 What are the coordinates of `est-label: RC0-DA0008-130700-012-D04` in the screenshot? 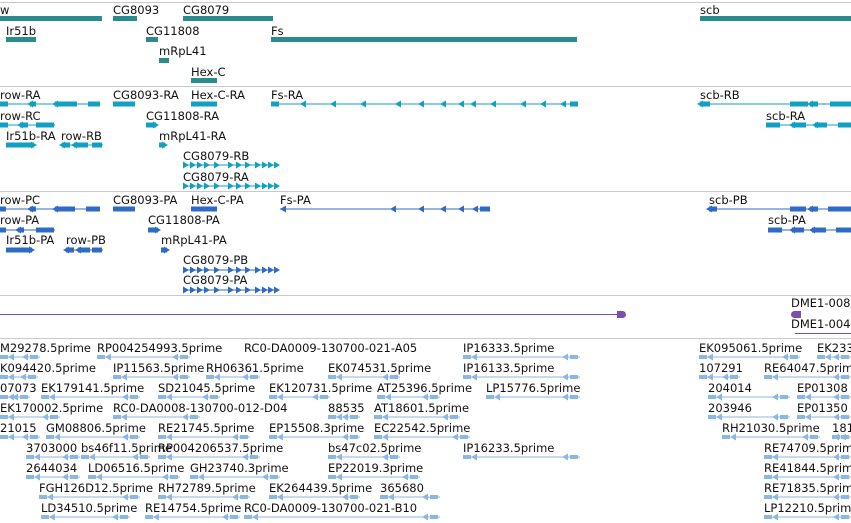 It's located at (200, 408).